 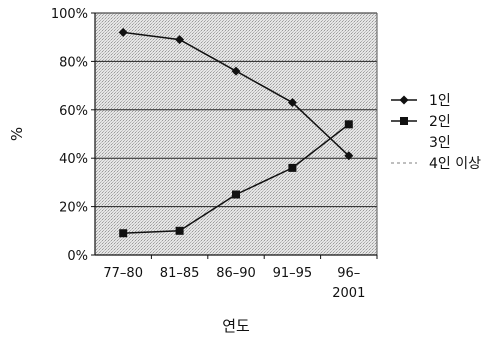 What do you see at coordinates (236, 326) in the screenshot?
I see `x-axis-title: 연도` at bounding box center [236, 326].